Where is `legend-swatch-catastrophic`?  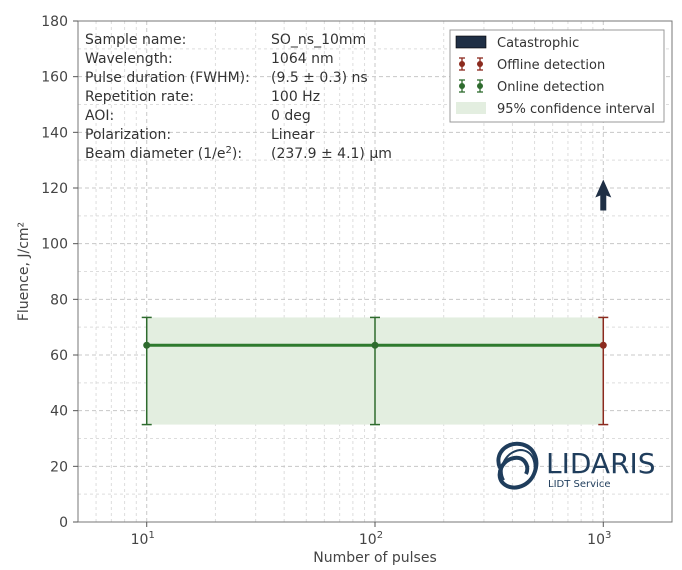 legend-swatch-catastrophic is located at coordinates (471, 42).